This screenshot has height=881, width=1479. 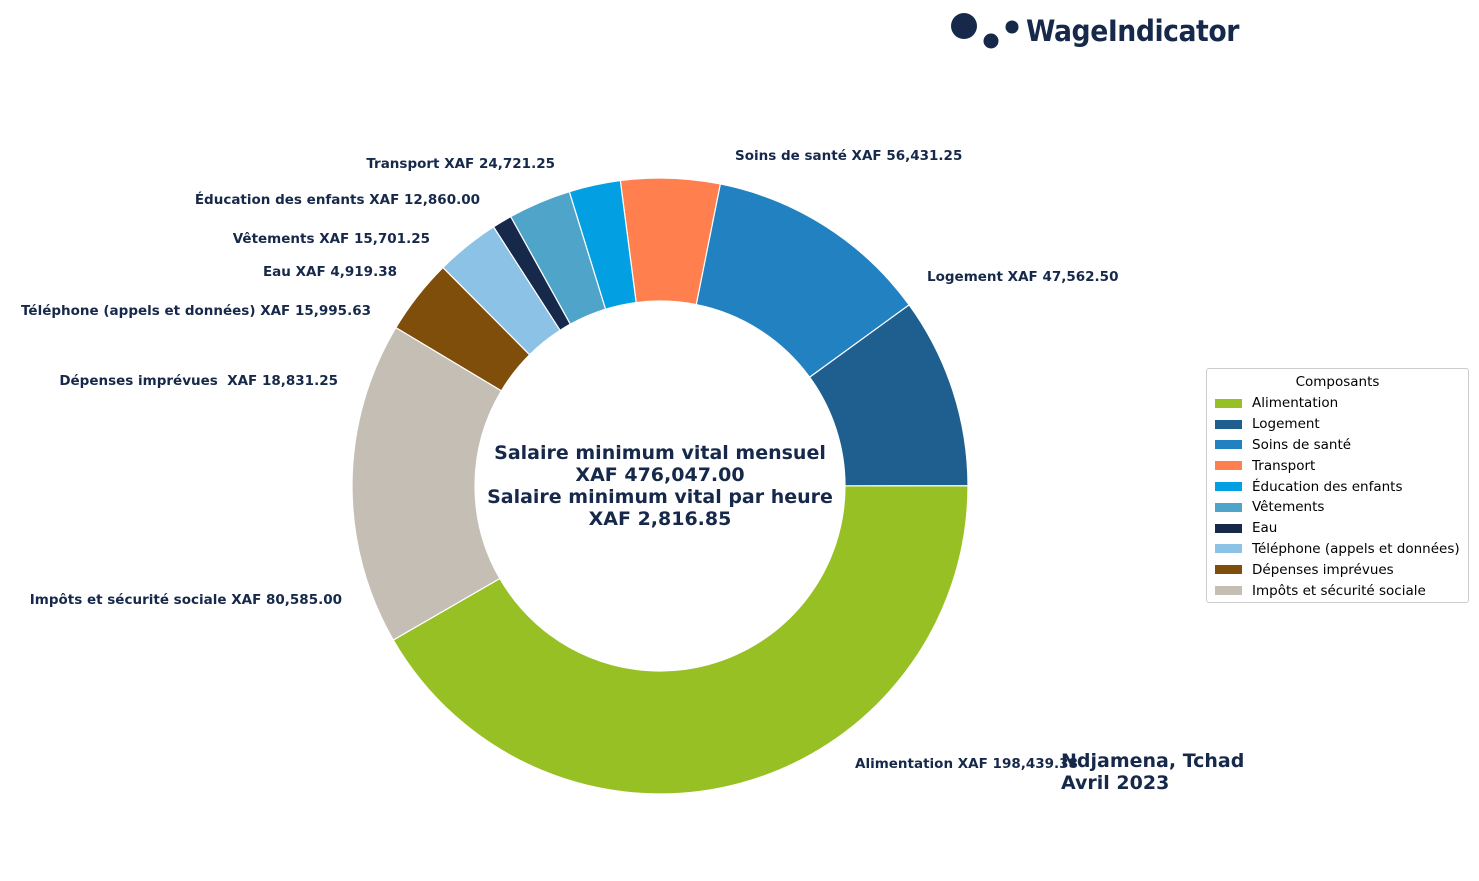 I want to click on legend-label: Transport, so click(x=1284, y=465).